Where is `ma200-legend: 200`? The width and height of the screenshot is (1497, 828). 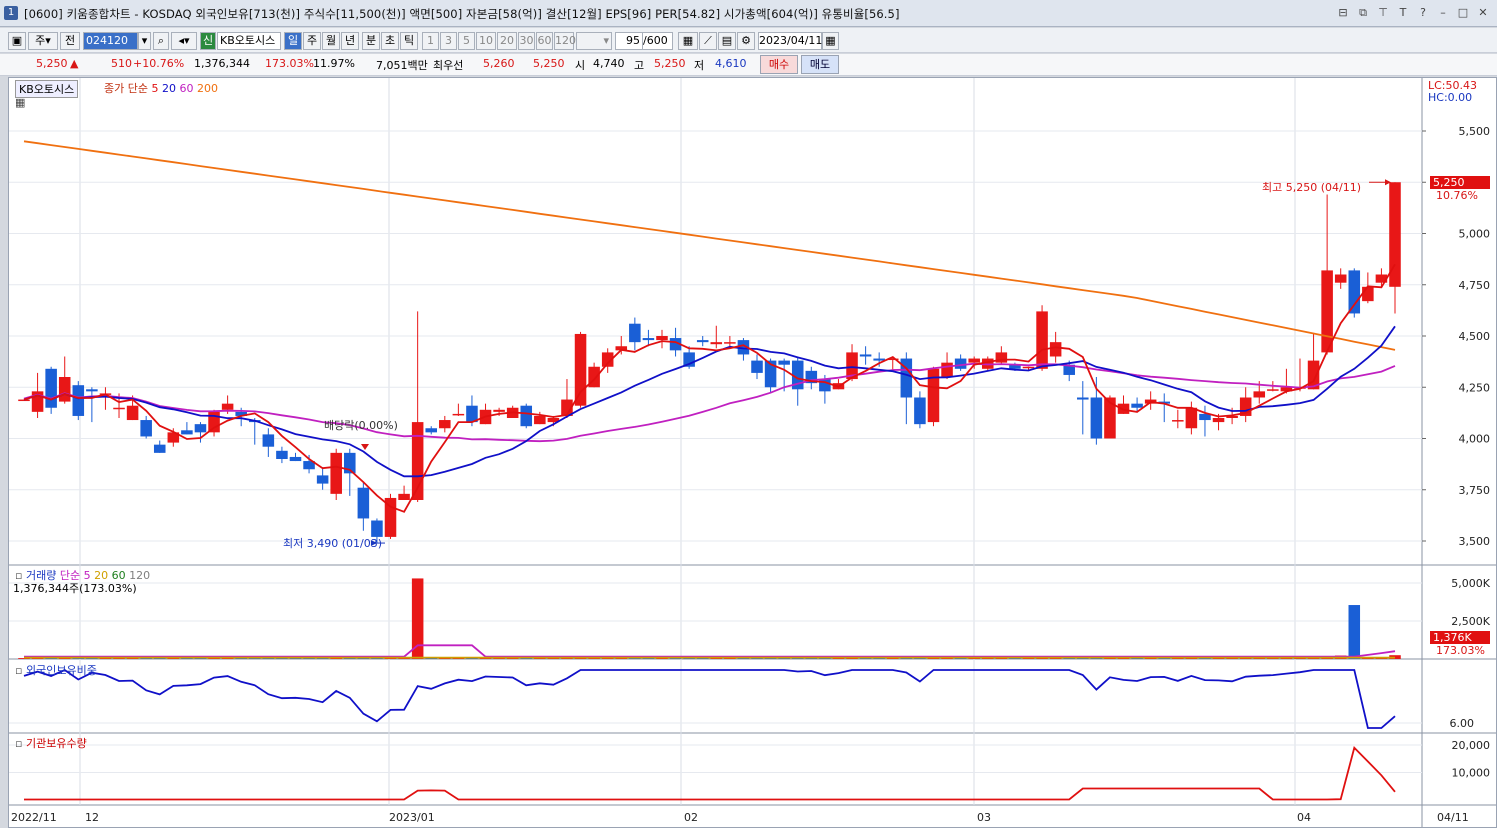 ma200-legend: 200 is located at coordinates (207, 88).